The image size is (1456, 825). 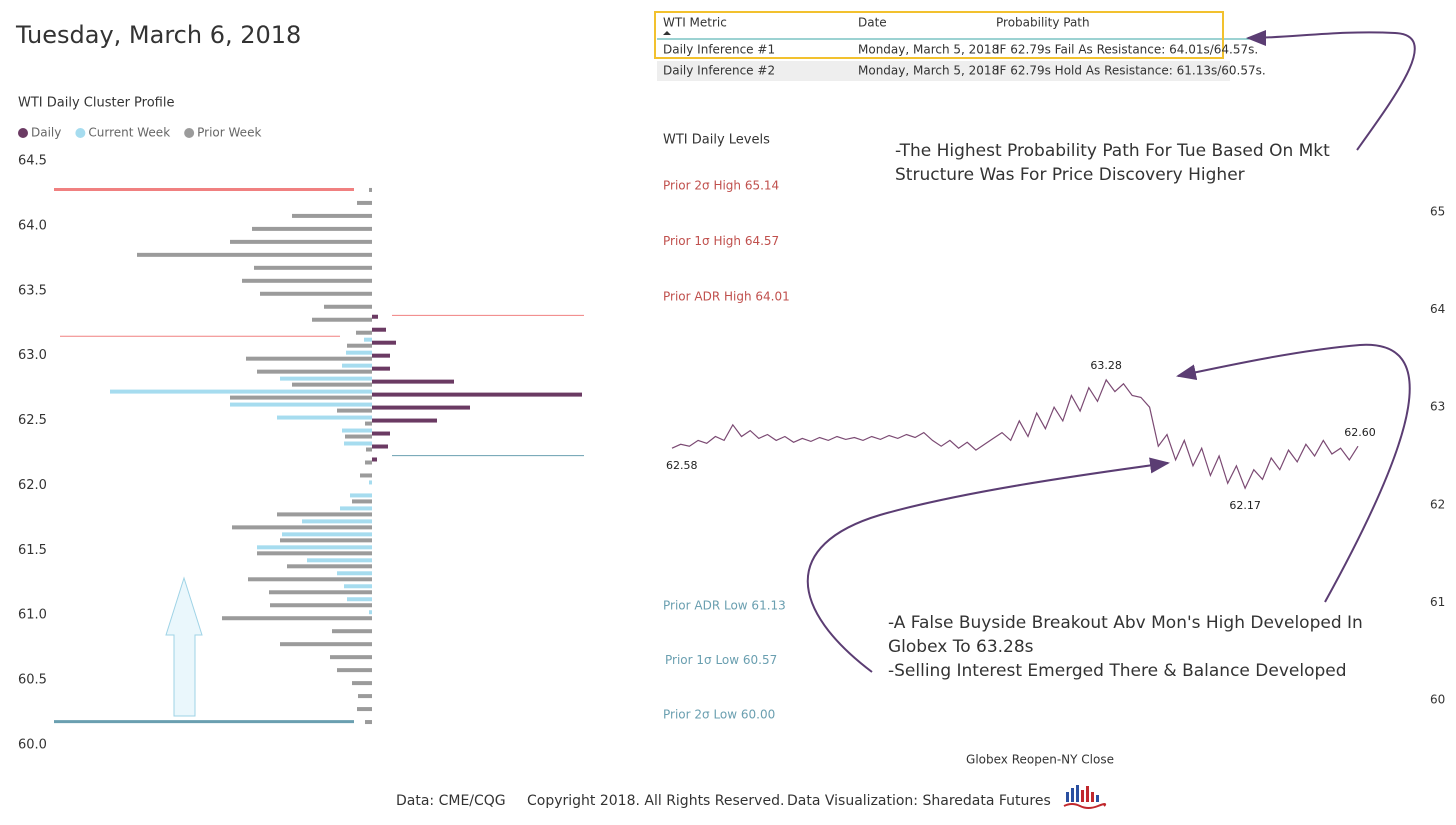 I want to click on page-title: Tuesday, March 6, 2018, so click(x=158, y=35).